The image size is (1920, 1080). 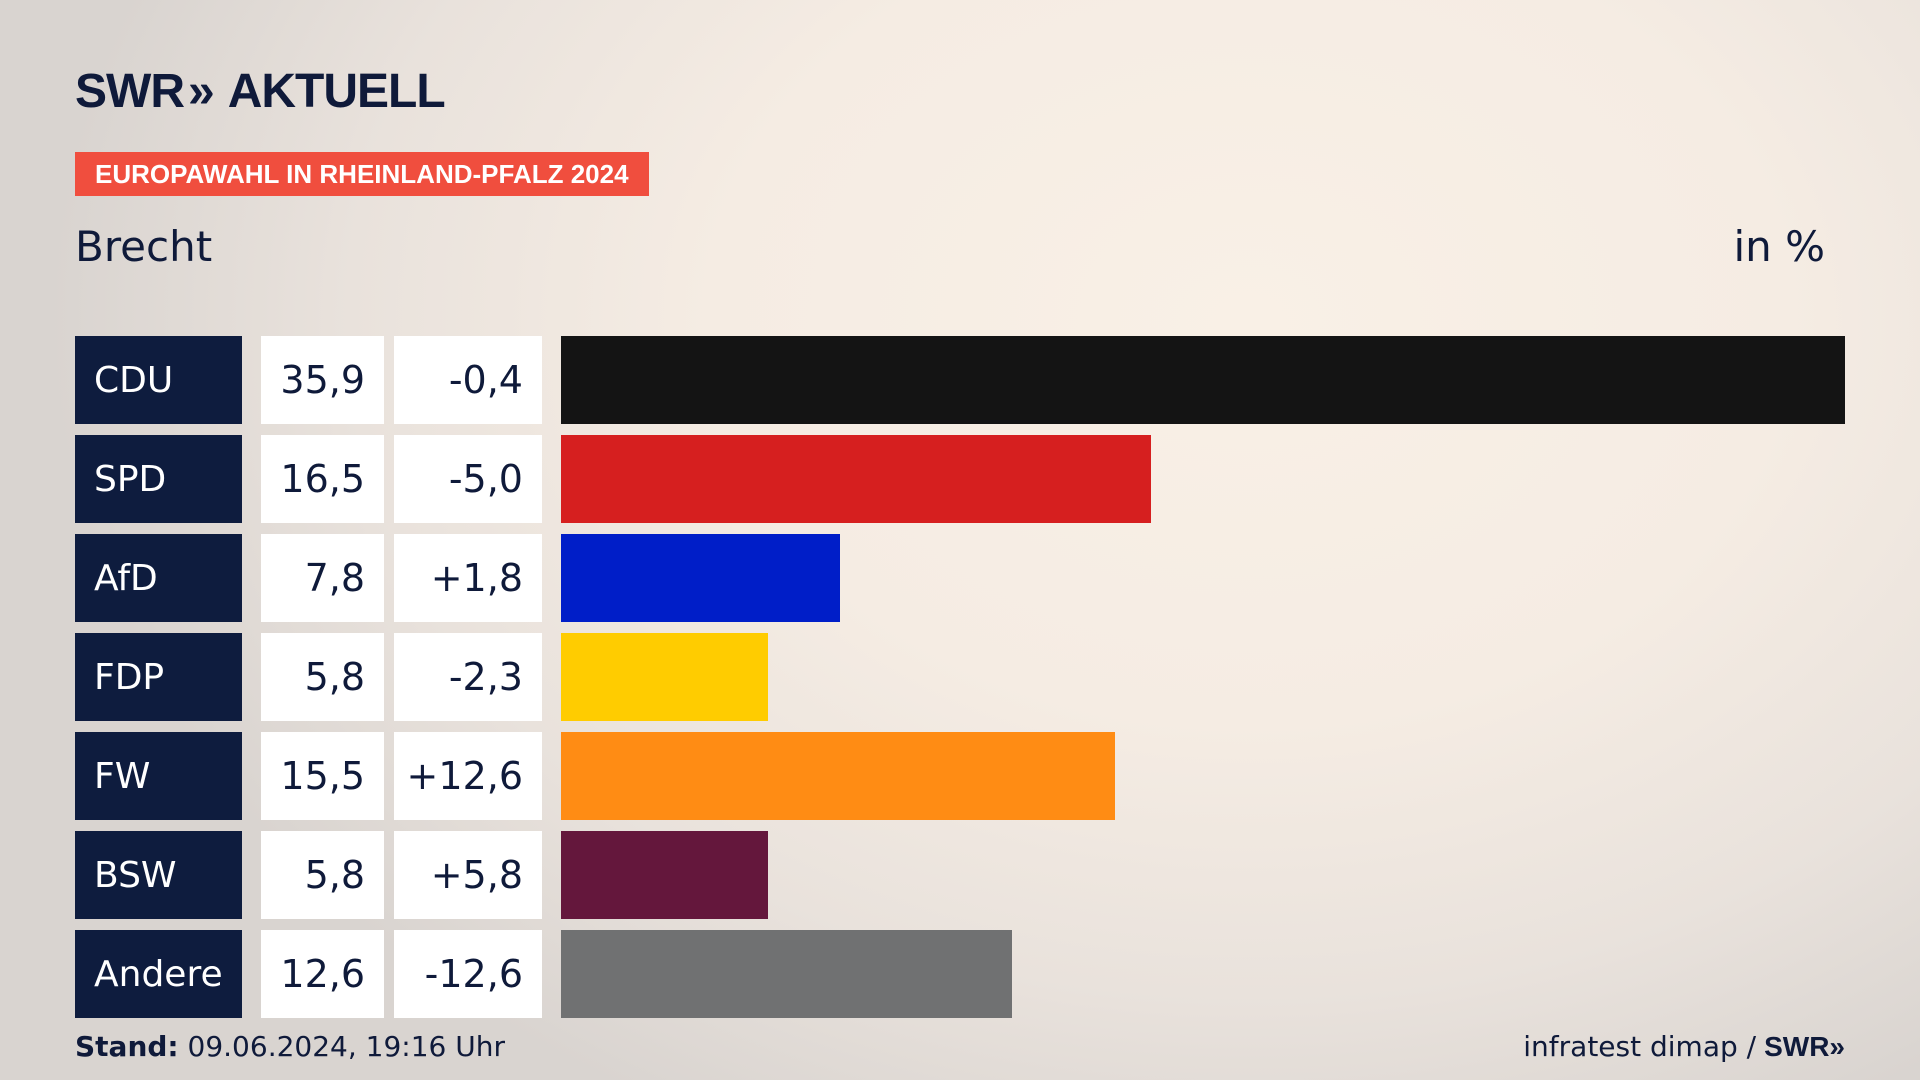 What do you see at coordinates (346, 1046) in the screenshot?
I see `stand-value: 09.06.2024, 19:16 Uhr` at bounding box center [346, 1046].